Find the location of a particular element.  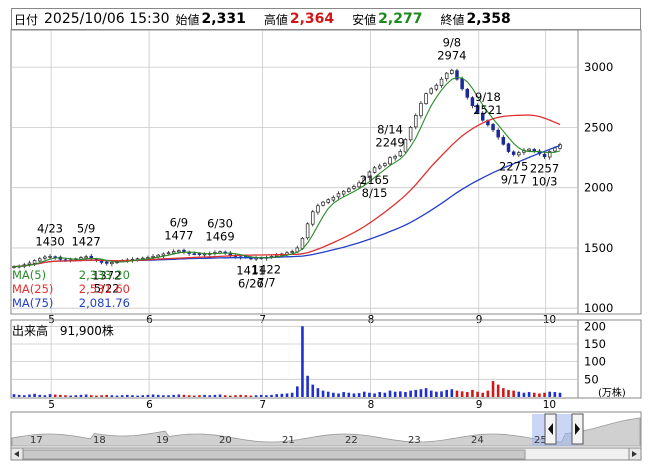

legend-ma75: MA(75) 2,081.76 is located at coordinates (71, 303).